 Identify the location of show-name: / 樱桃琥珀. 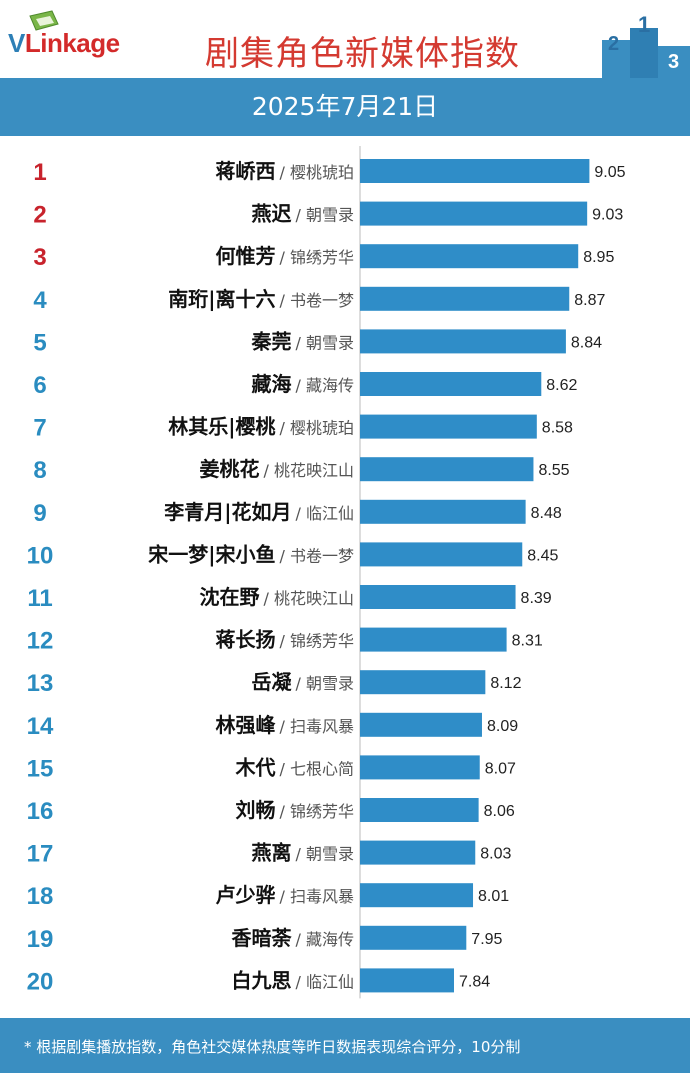
(317, 172).